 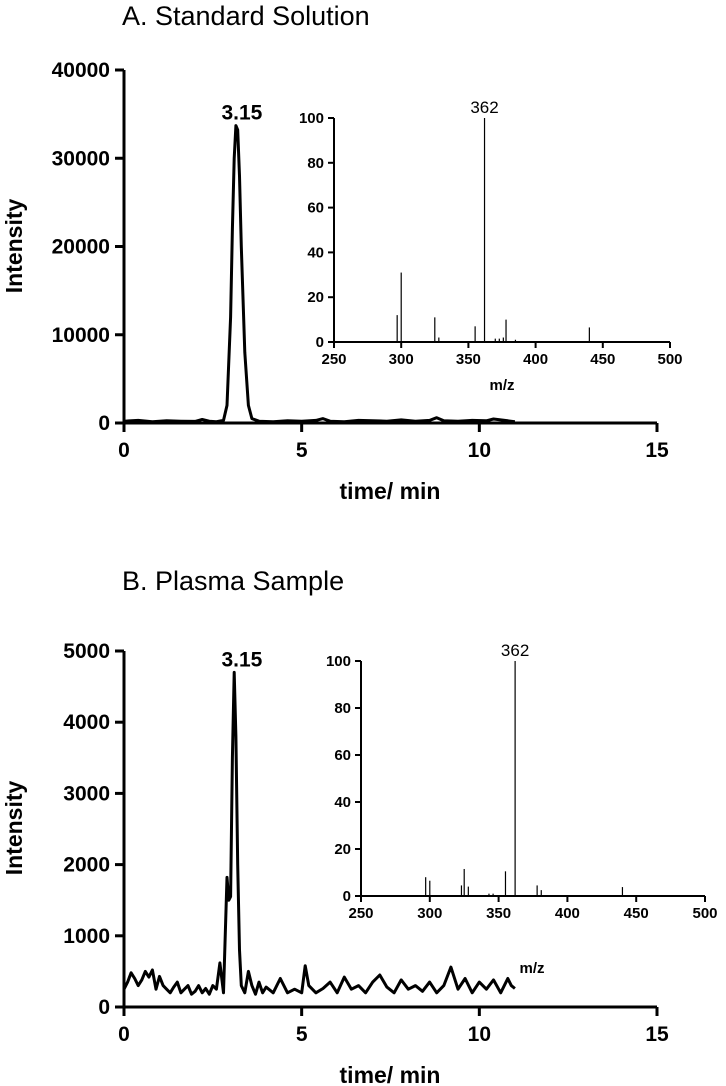 I want to click on panel-b-ylabel: Intensity, so click(x=14, y=828).